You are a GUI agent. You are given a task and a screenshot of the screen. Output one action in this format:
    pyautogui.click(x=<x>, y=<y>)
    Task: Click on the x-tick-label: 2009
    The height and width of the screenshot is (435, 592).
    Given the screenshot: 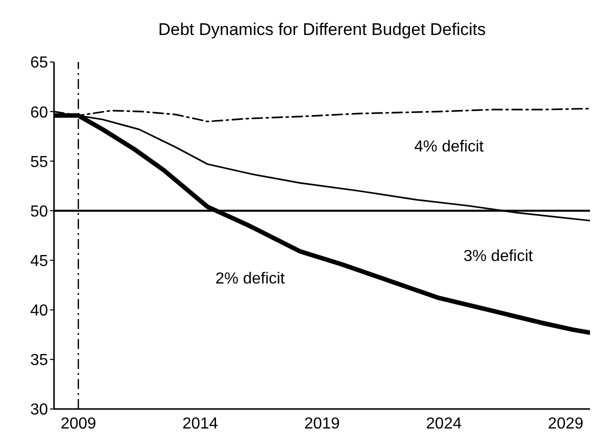 What is the action you would take?
    pyautogui.click(x=78, y=423)
    